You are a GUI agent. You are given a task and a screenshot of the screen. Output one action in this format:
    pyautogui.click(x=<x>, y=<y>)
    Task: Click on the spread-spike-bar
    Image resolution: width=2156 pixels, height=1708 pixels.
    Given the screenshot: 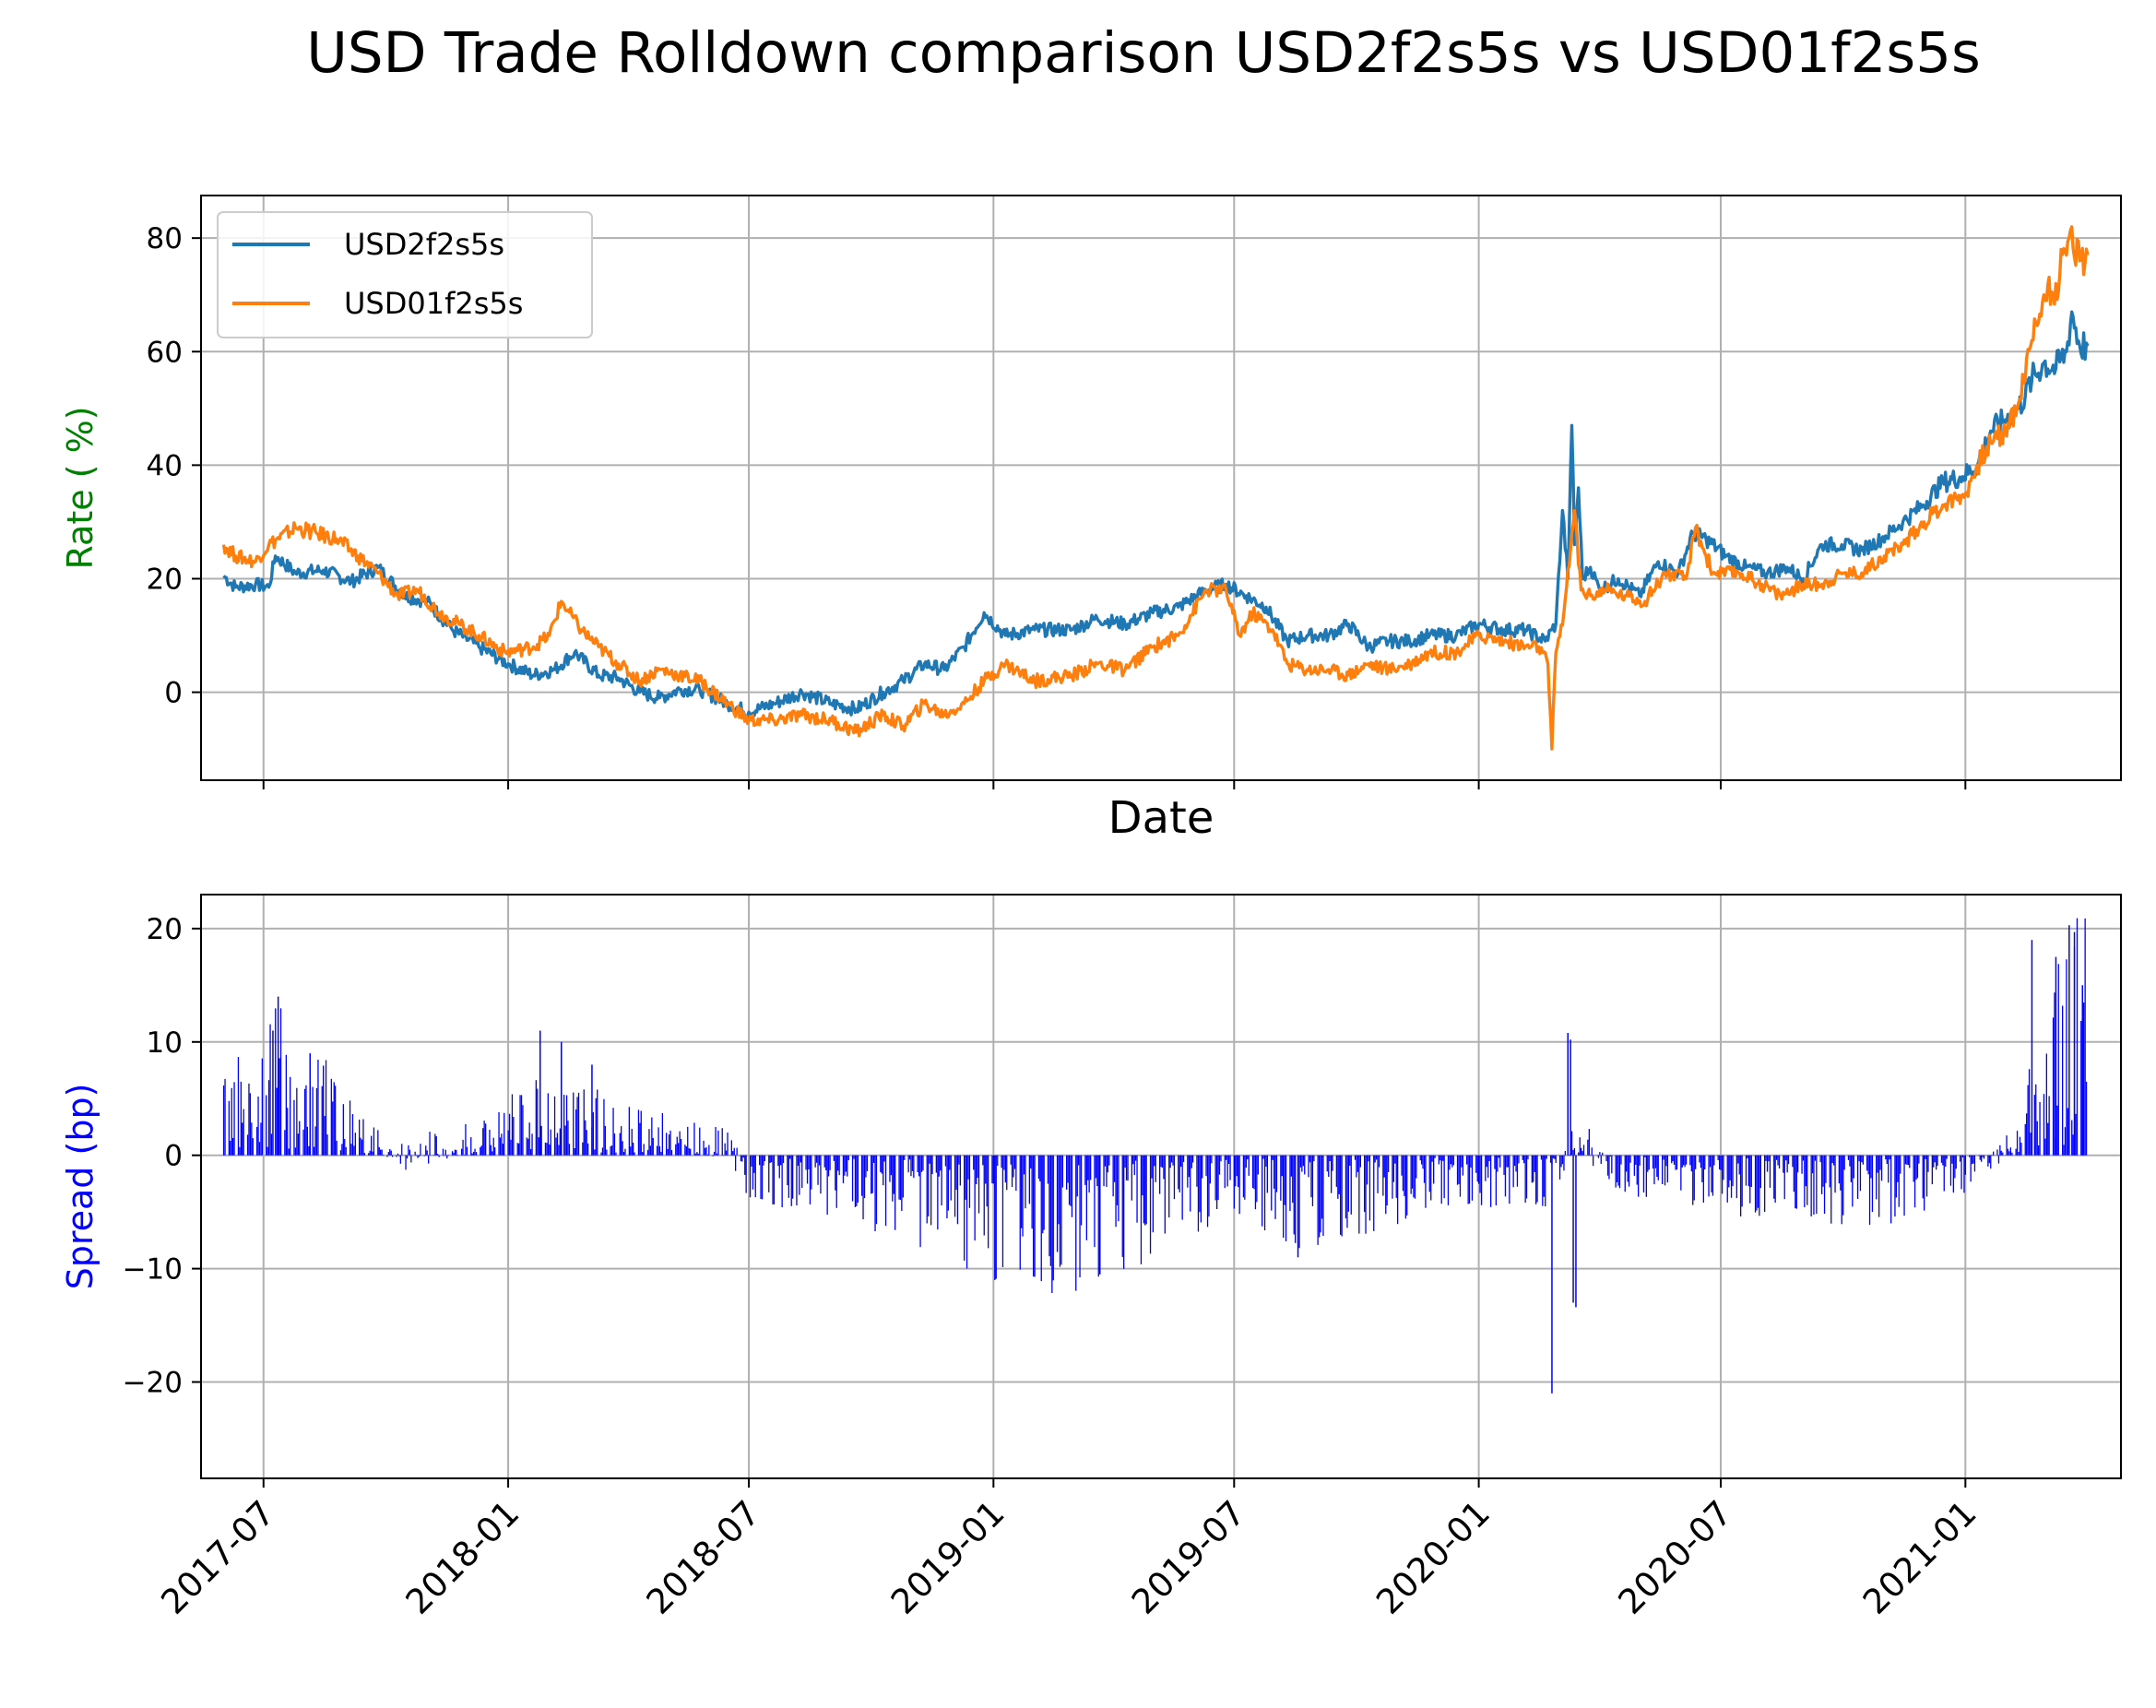 What is the action you would take?
    pyautogui.click(x=2069, y=1040)
    